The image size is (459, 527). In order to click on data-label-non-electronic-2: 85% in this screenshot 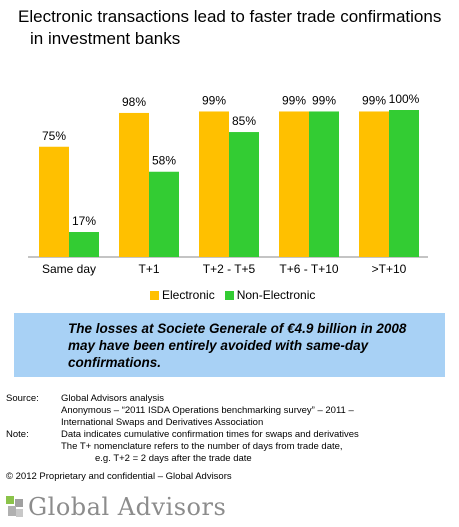, I will do `click(244, 121)`.